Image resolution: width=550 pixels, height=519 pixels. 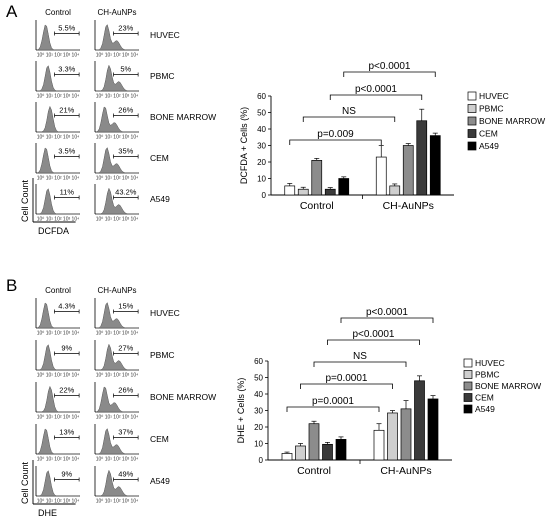 I want to click on panel-b-letter: B, so click(x=11, y=285).